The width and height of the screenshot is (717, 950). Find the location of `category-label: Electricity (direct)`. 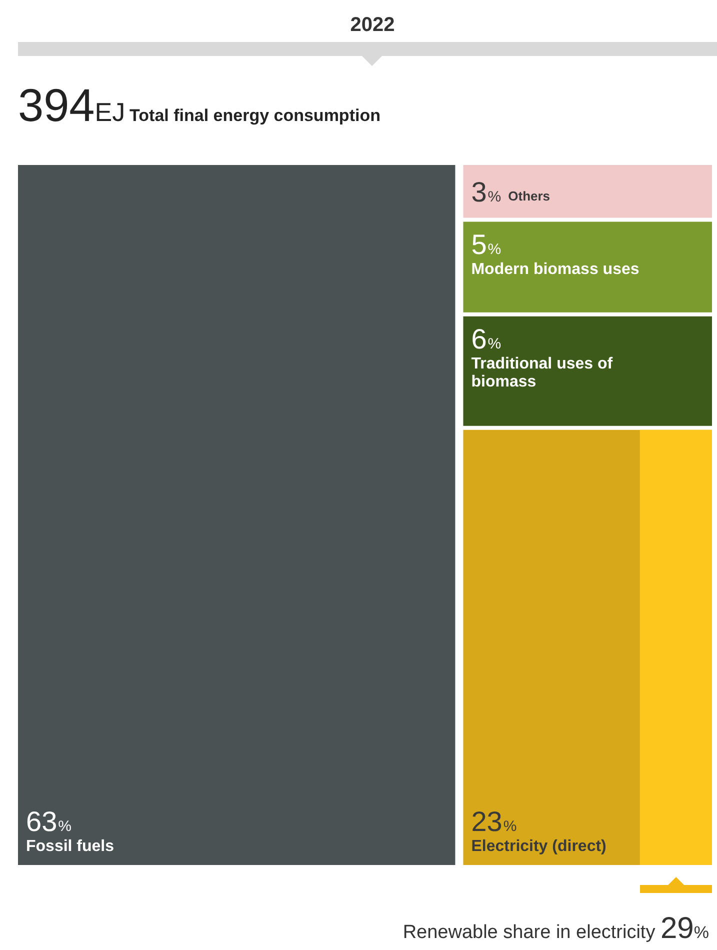

category-label: Electricity (direct) is located at coordinates (538, 846).